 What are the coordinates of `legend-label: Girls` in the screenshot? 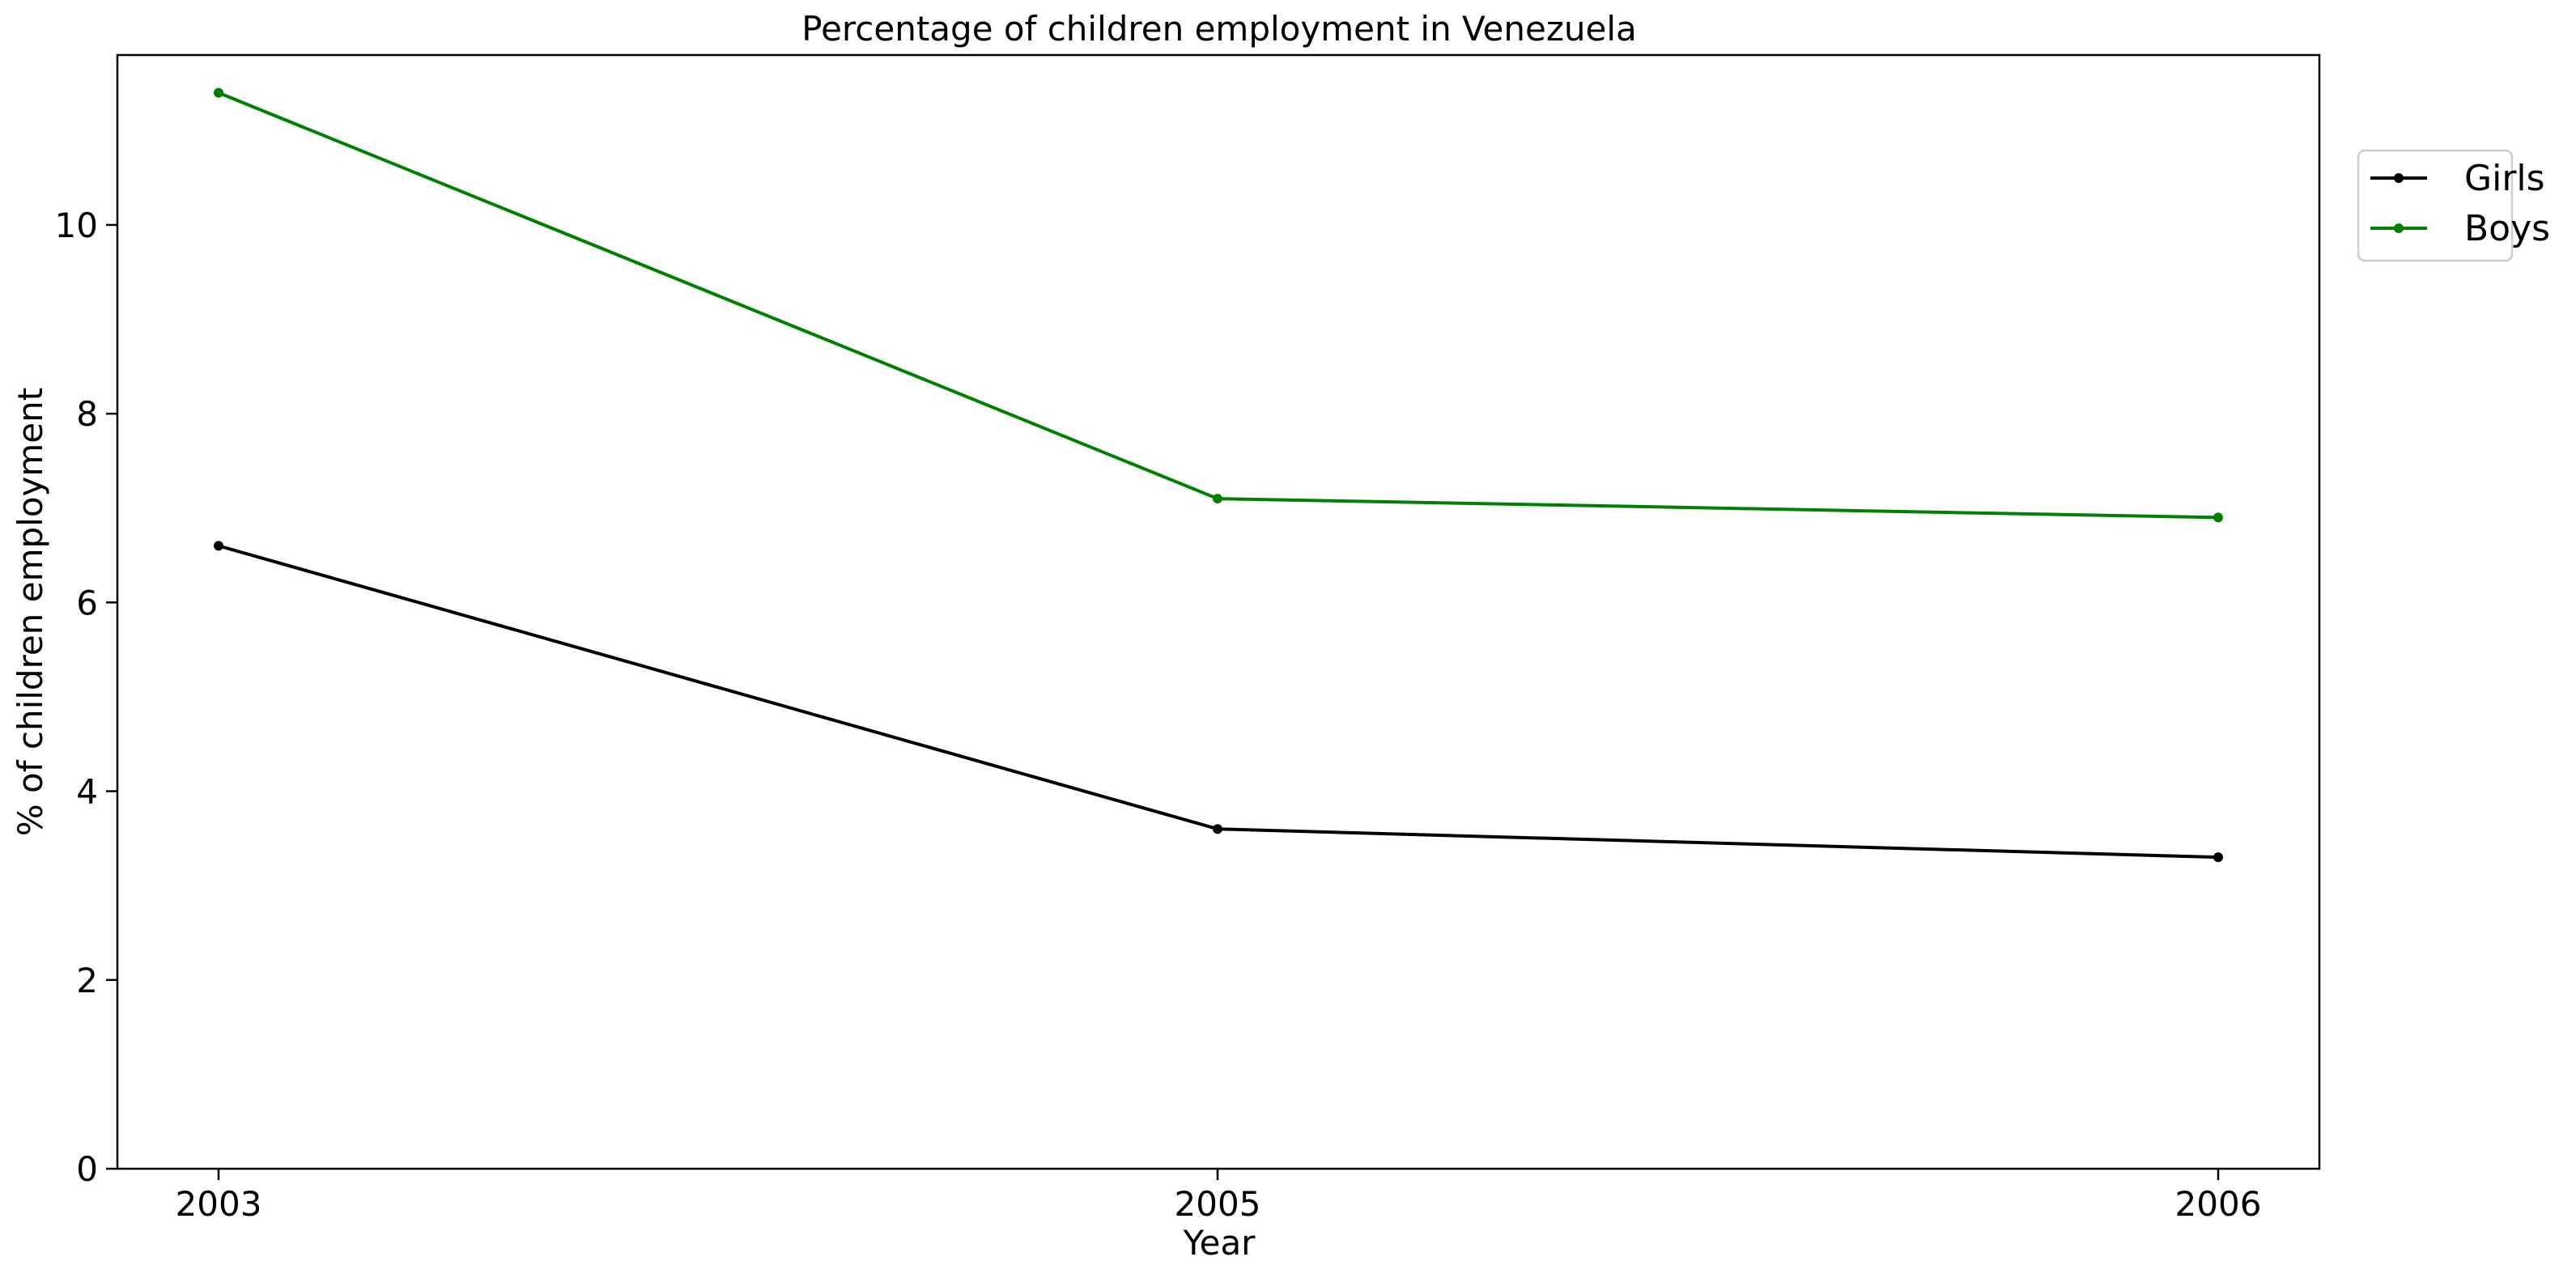 It's located at (2504, 178).